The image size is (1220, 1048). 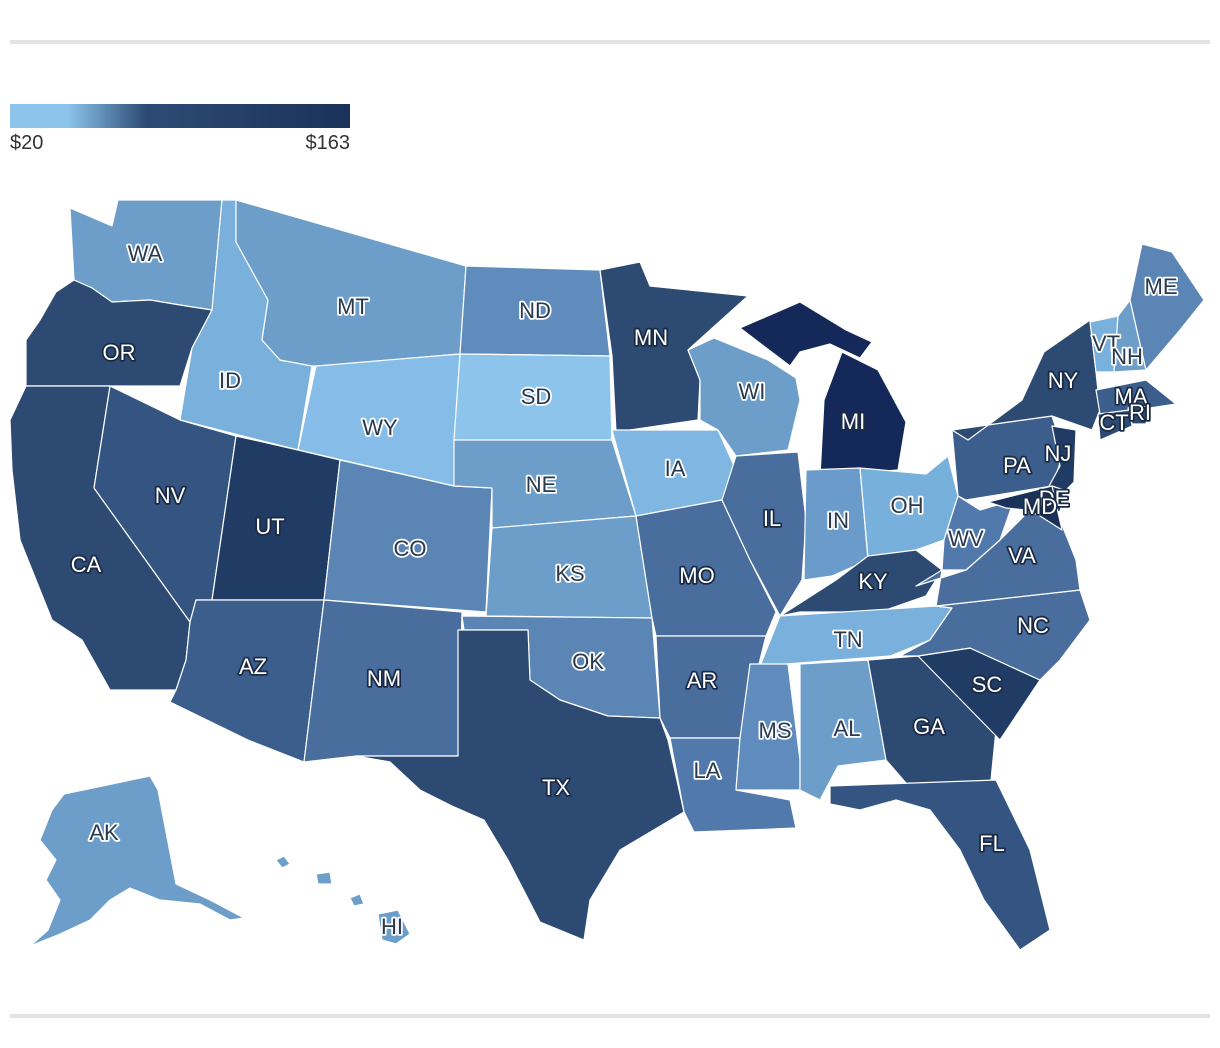 What do you see at coordinates (1140, 412) in the screenshot?
I see `state-label-ri: RI` at bounding box center [1140, 412].